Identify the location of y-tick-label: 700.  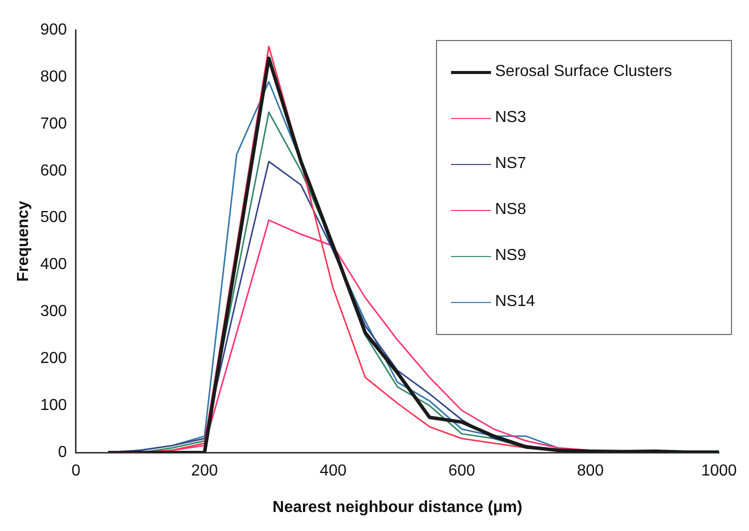
(53, 123).